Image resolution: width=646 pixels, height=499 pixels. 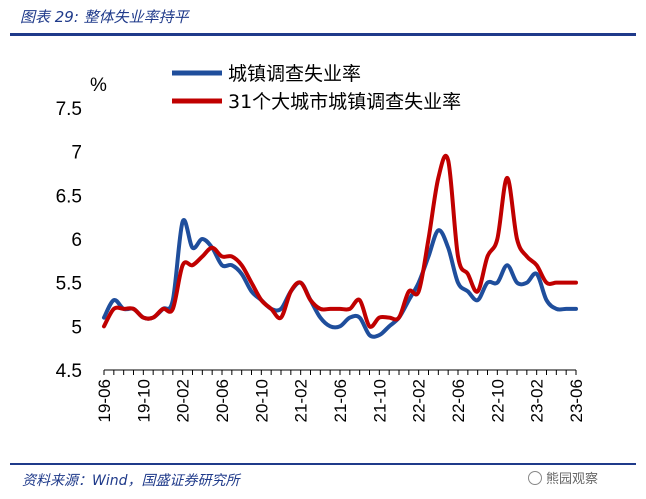 What do you see at coordinates (576, 400) in the screenshot?
I see `x-tick-label: 23-06` at bounding box center [576, 400].